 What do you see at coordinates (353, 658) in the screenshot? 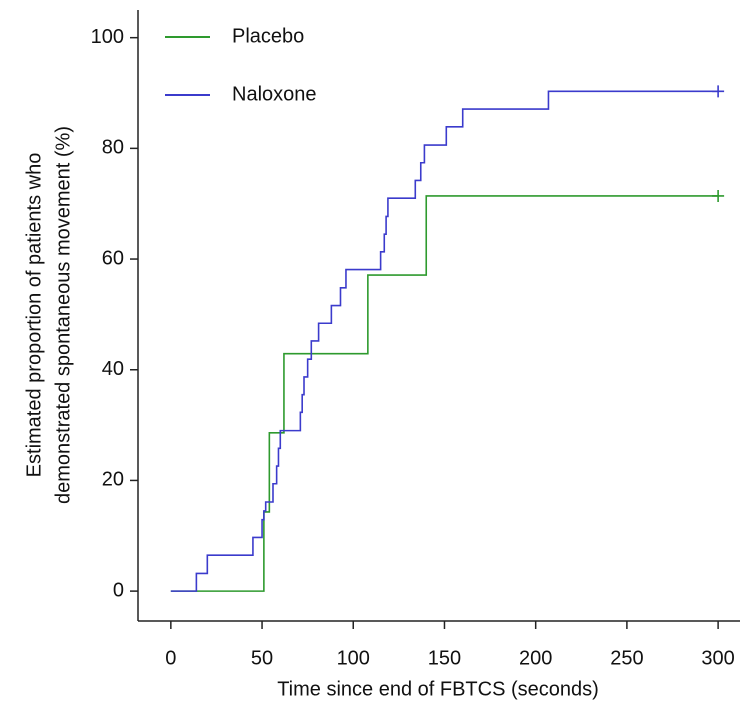
I see `x-tick-label: 100` at bounding box center [353, 658].